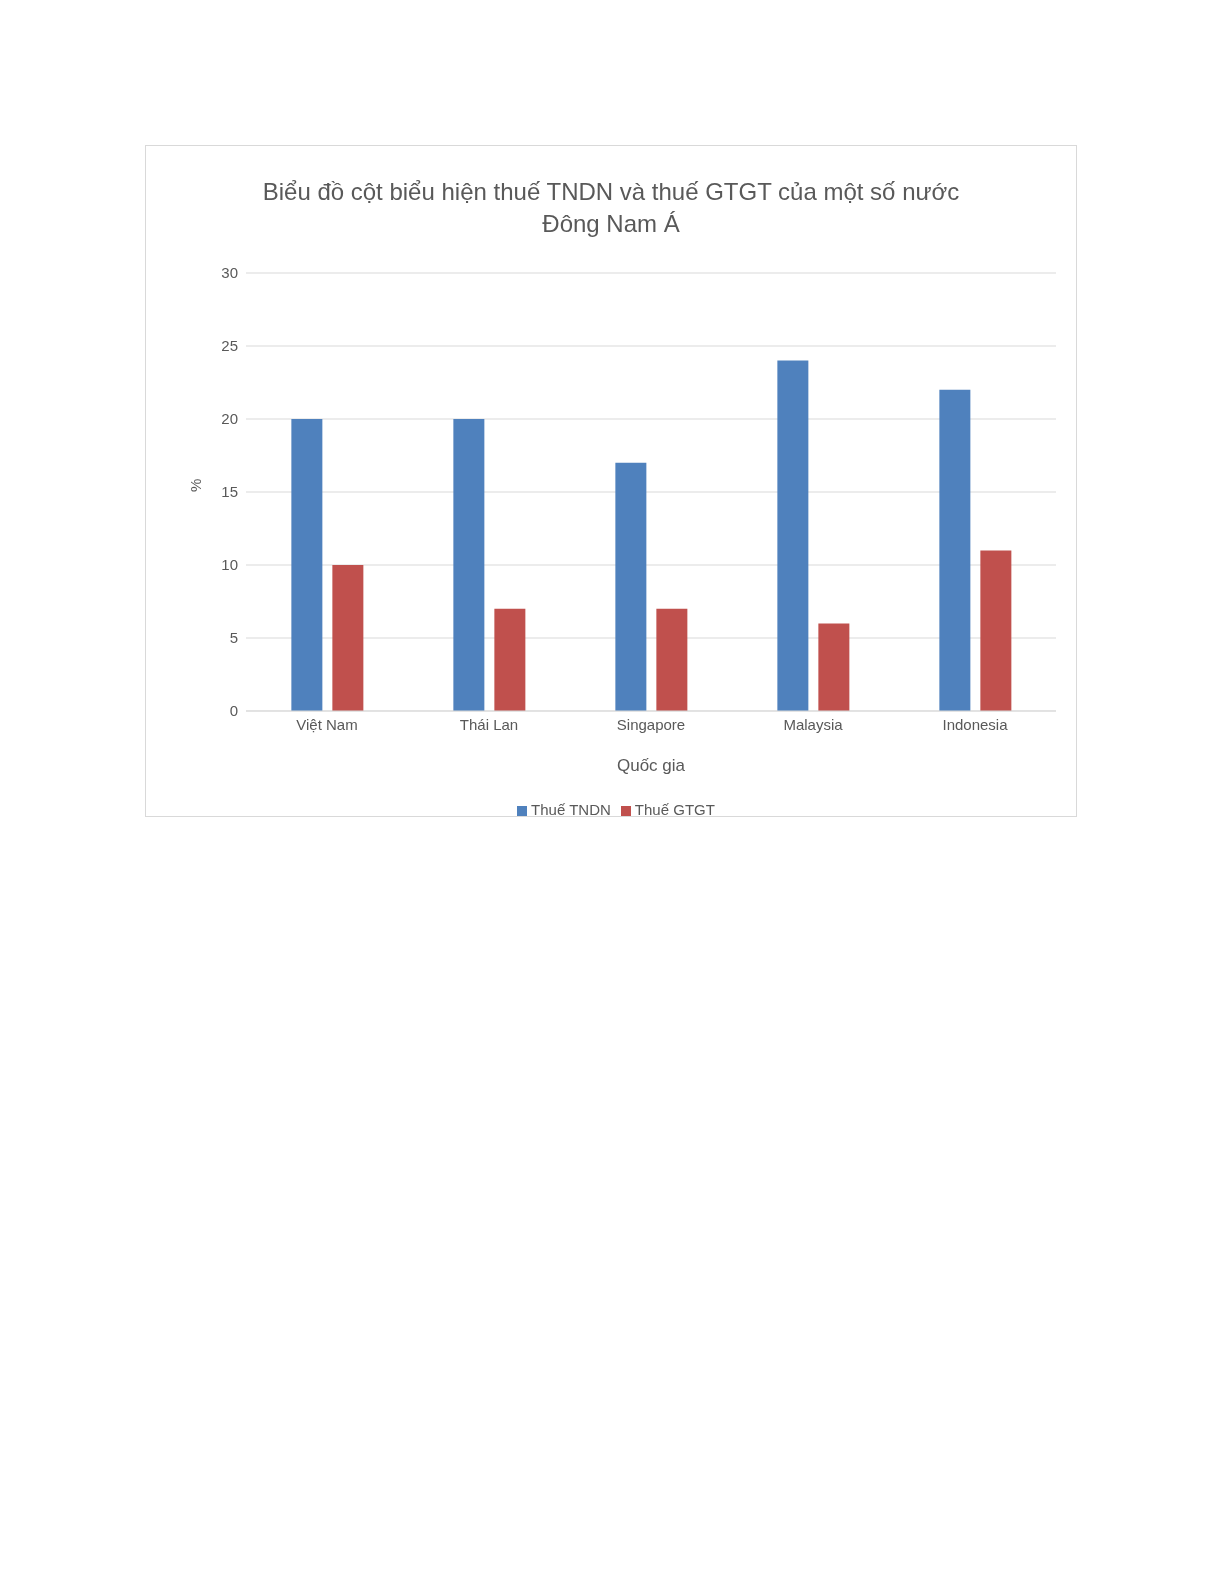 The height and width of the screenshot is (1585, 1225). I want to click on y-tick-label: 15, so click(229, 492).